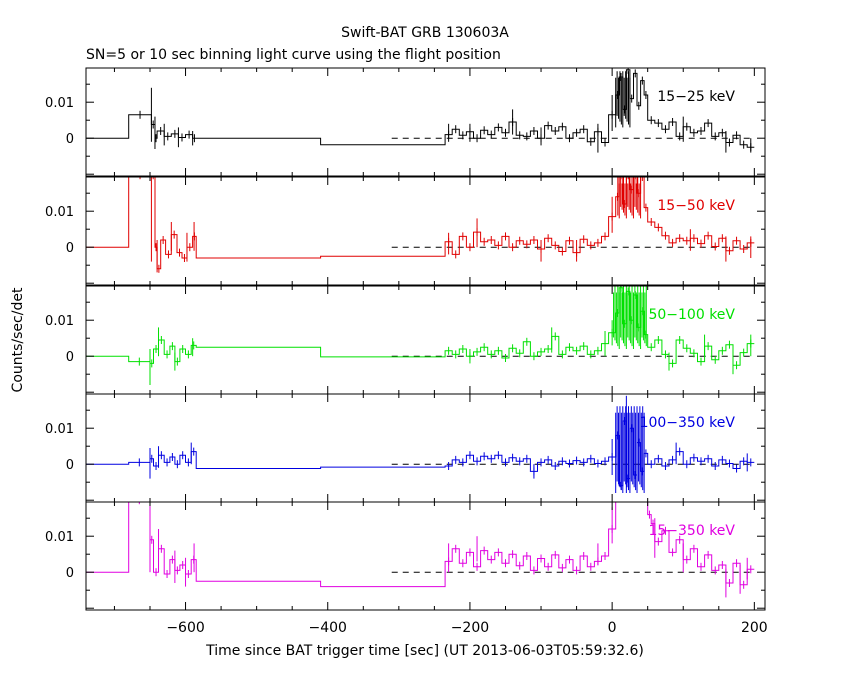 This screenshot has width=850, height=680. What do you see at coordinates (691, 531) in the screenshot?
I see `energy-band-label: 15−350 keV` at bounding box center [691, 531].